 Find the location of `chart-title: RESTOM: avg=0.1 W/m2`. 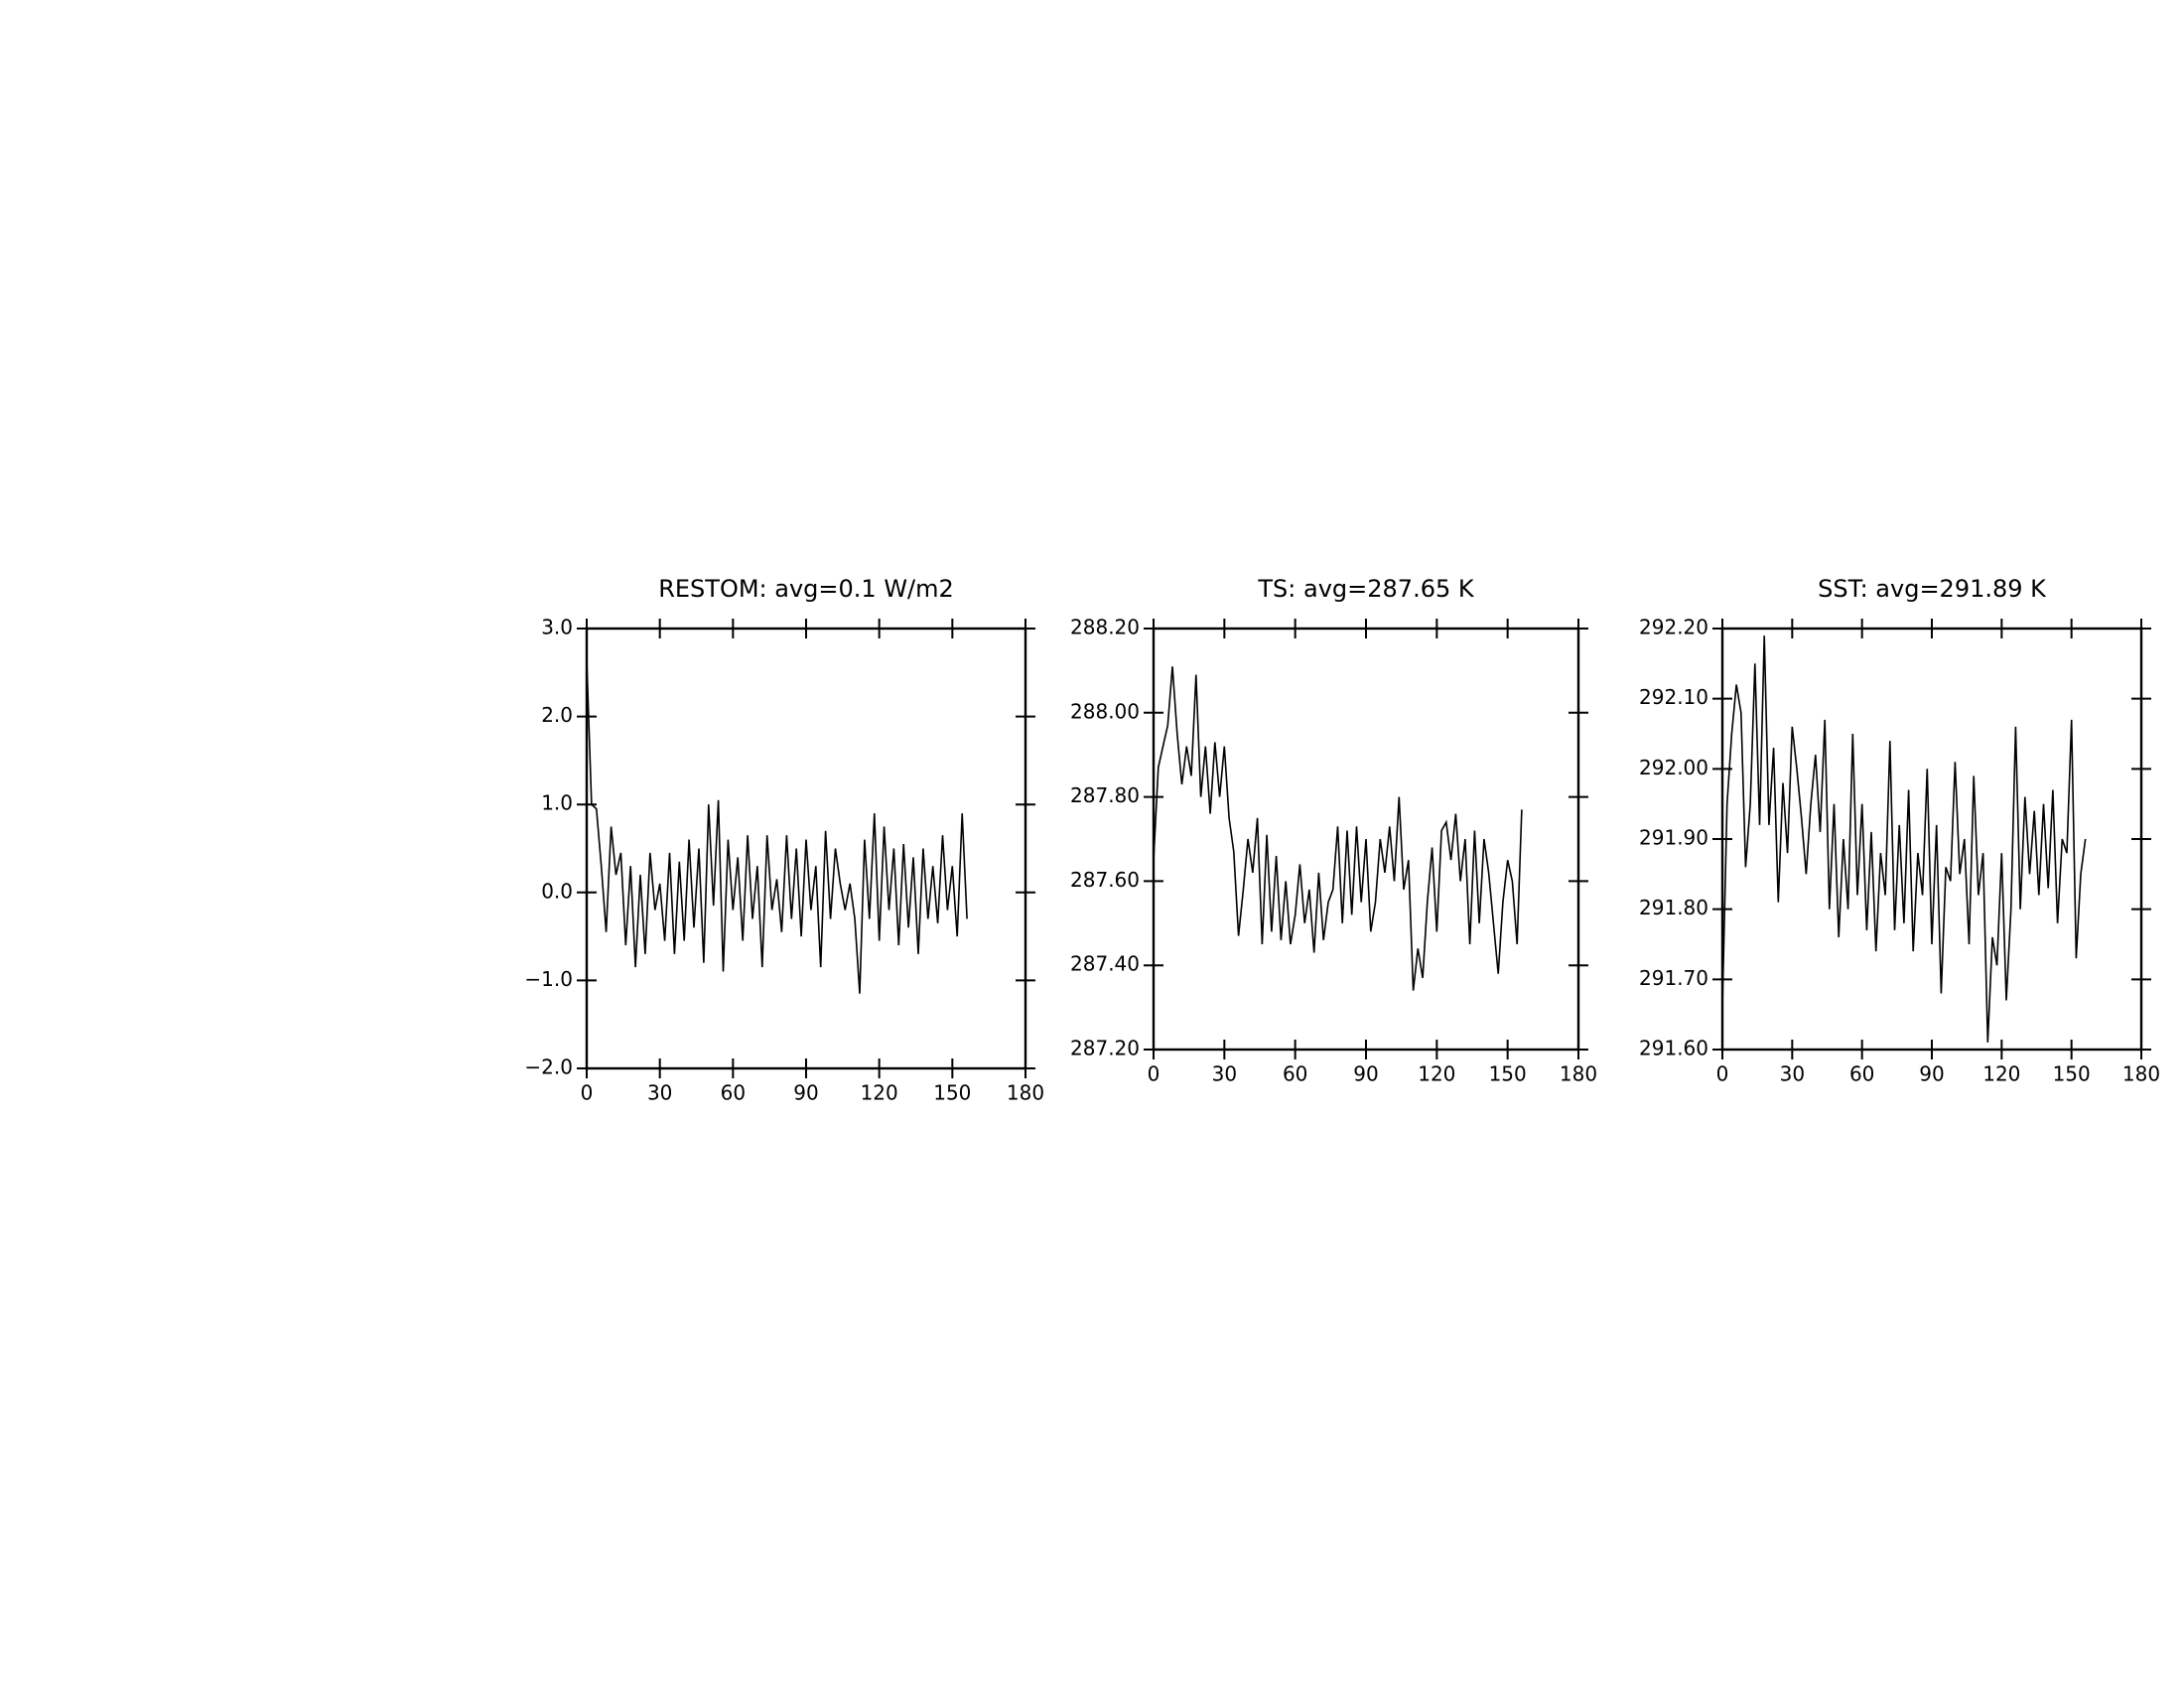

chart-title: RESTOM: avg=0.1 W/m2 is located at coordinates (806, 589).